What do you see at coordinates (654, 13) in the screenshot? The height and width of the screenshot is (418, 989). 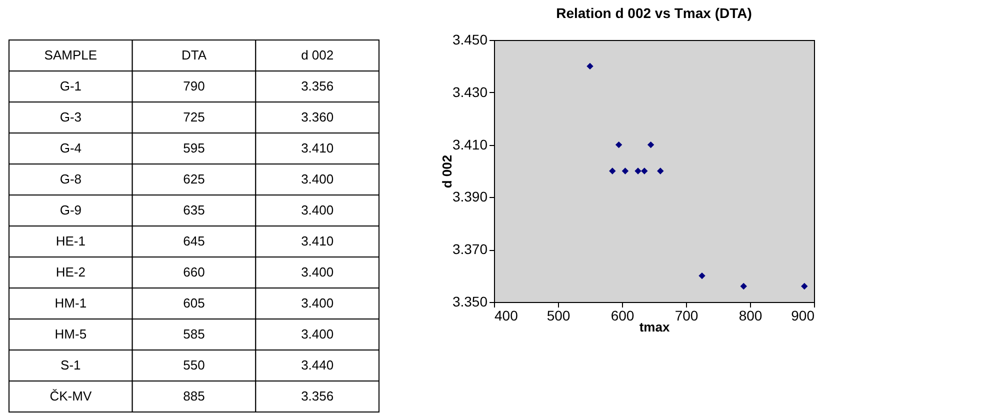 I see `chart-title: Relation d 002 vs Tmax (DTA)` at bounding box center [654, 13].